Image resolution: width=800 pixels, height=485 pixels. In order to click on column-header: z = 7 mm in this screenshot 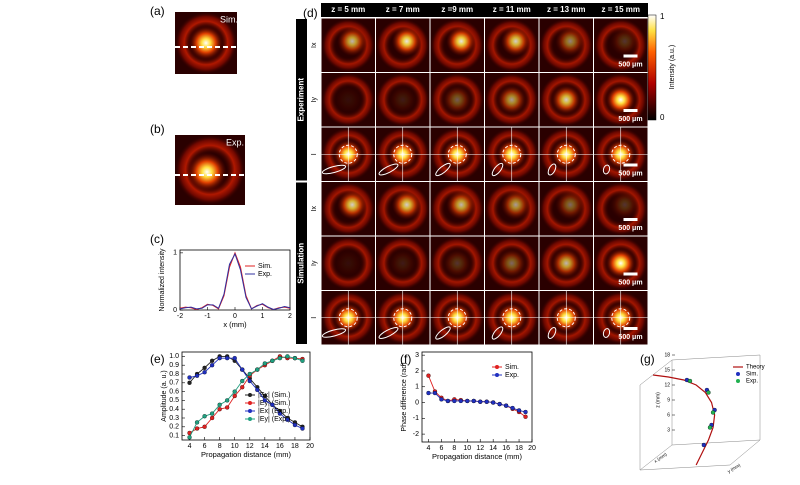, I will do `click(403, 9)`.